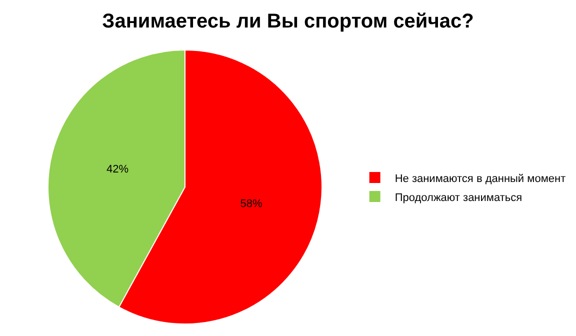 The height and width of the screenshot is (336, 576). What do you see at coordinates (480, 178) in the screenshot?
I see `legend-label: Не занимаются в данный момент` at bounding box center [480, 178].